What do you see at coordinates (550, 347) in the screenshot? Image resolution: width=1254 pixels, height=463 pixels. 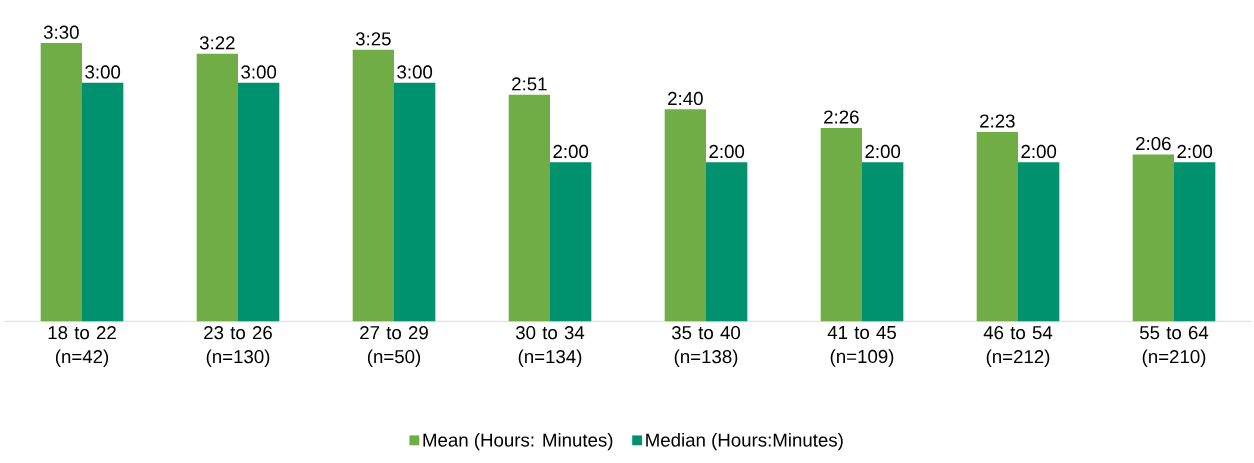 I see `x-tick-label: 30 to 34 (n=134)` at bounding box center [550, 347].